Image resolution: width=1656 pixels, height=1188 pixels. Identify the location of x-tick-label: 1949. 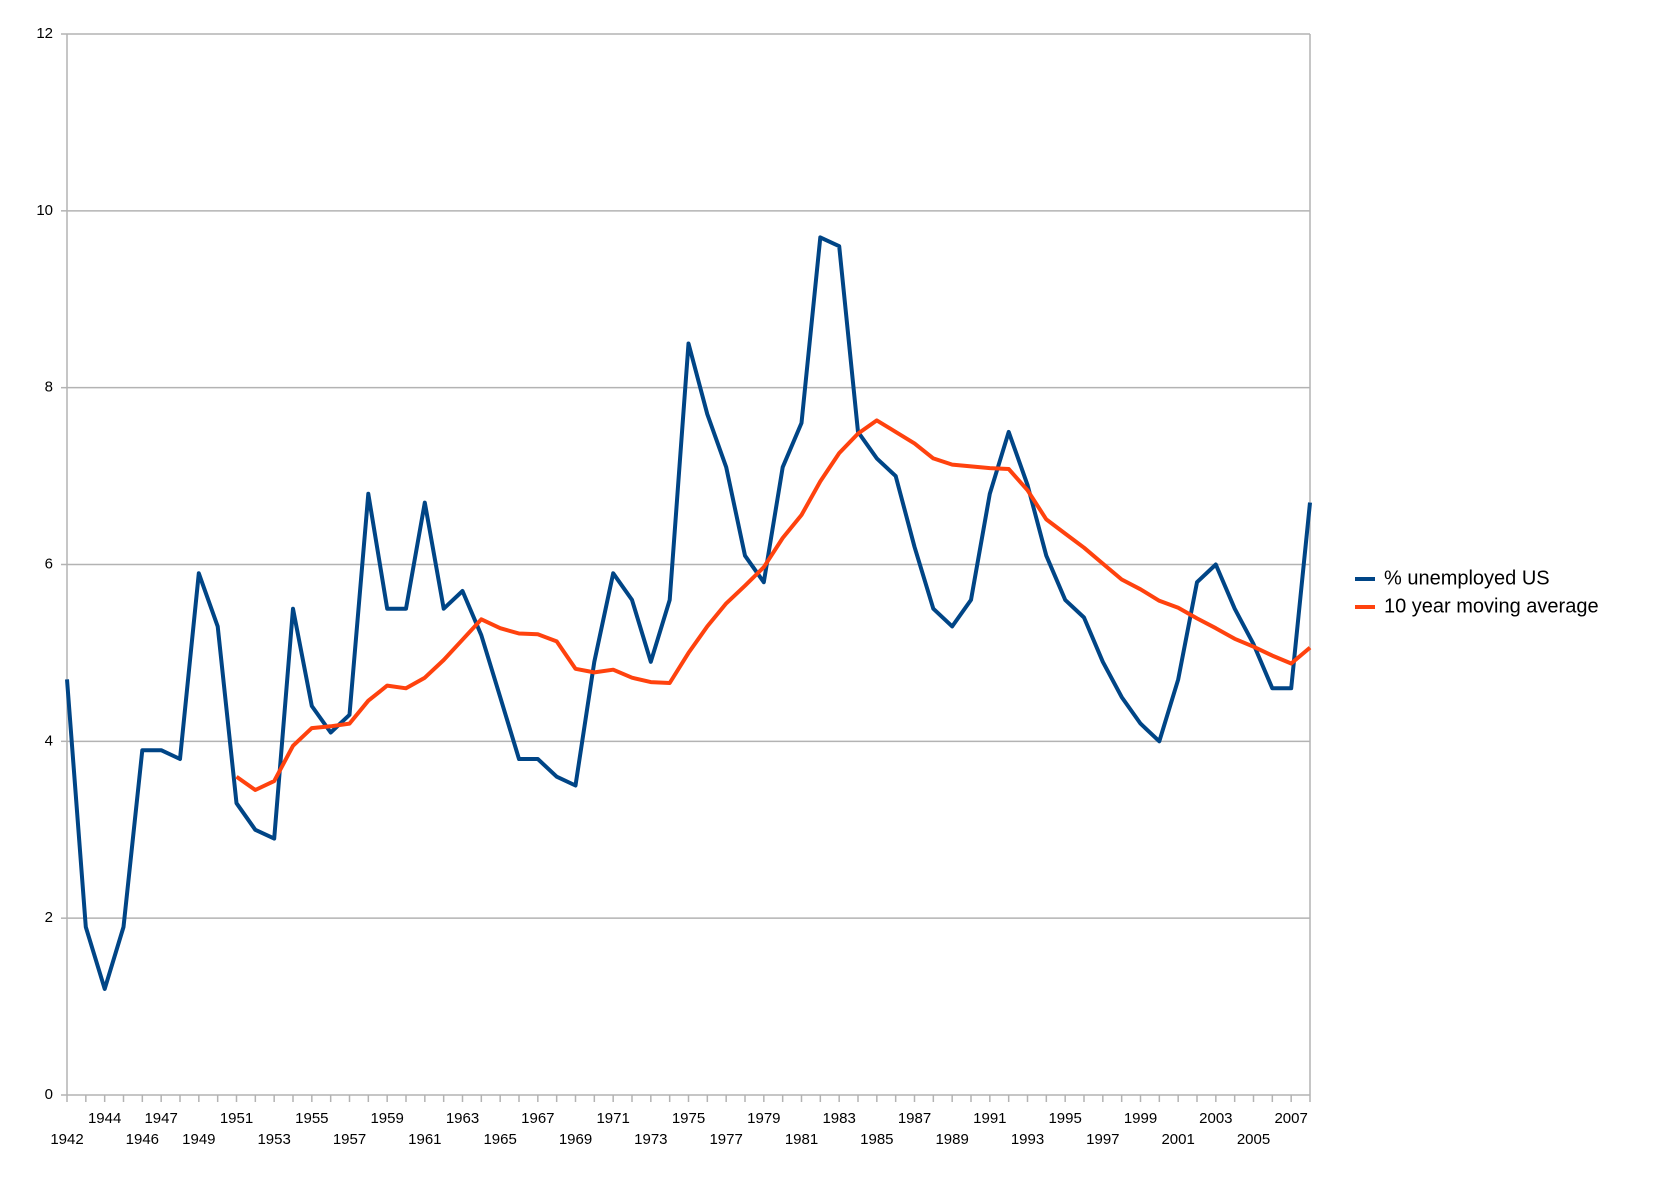
(198, 1139).